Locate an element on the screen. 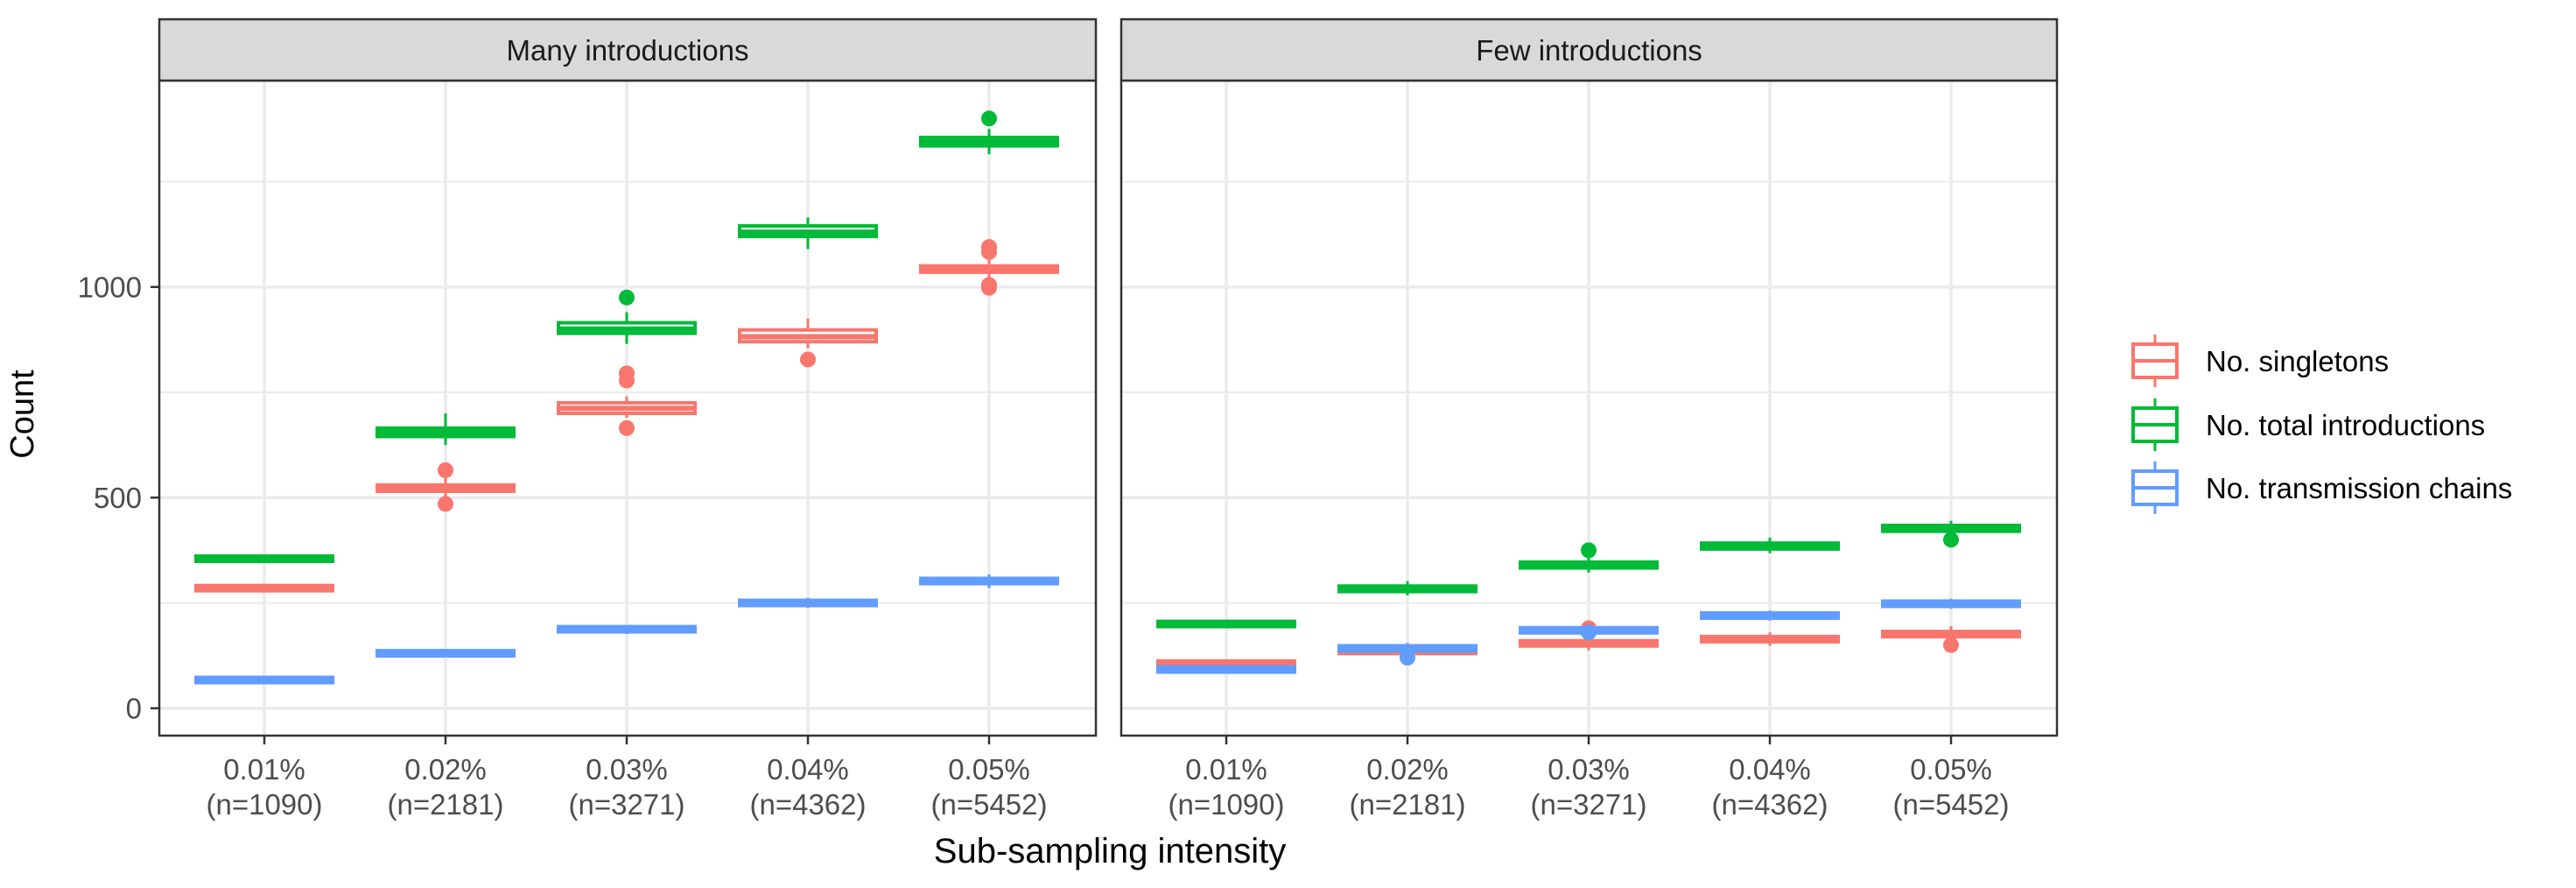 This screenshot has height=888, width=2576. y-tick-label: 500 is located at coordinates (118, 498).